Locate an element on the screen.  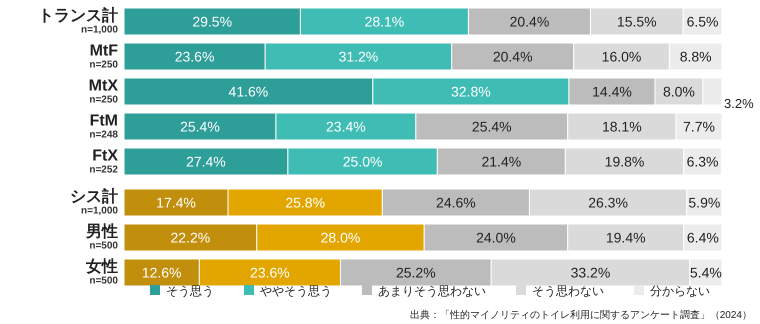
y-tick-label: 女性 n=500 is located at coordinates (101, 272).